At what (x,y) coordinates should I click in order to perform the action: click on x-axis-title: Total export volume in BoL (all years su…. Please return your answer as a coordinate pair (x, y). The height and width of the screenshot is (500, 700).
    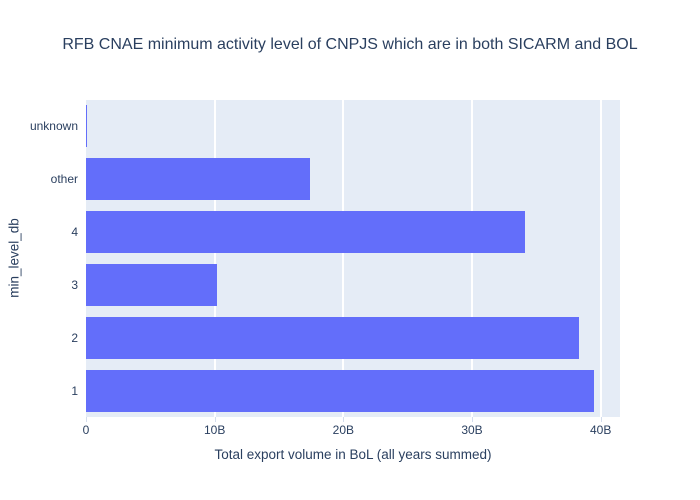
    Looking at the image, I should click on (353, 454).